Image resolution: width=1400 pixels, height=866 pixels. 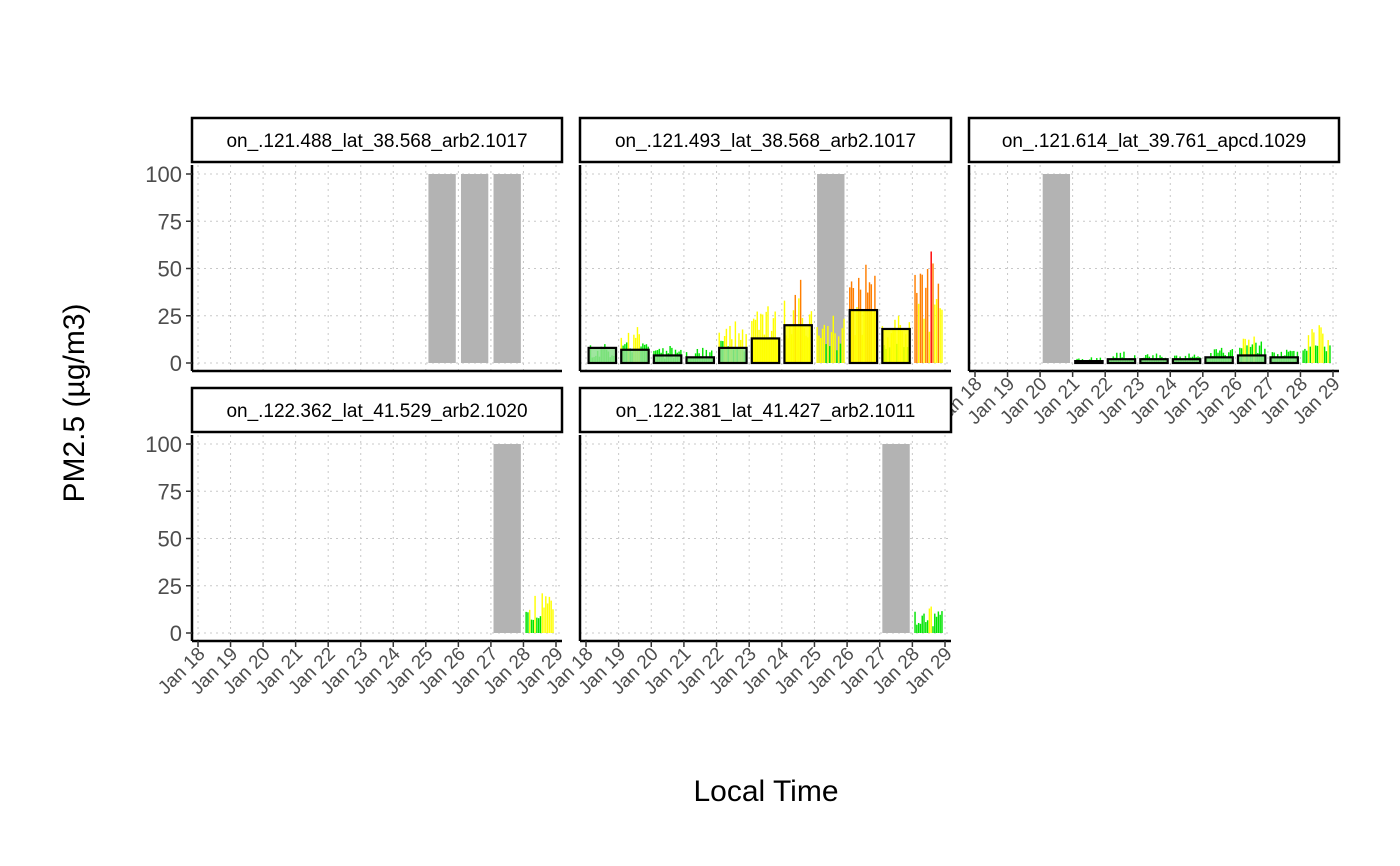 What do you see at coordinates (766, 411) in the screenshot?
I see `strip-label: on_.122.381_lat_41.427_arb2.1011` at bounding box center [766, 411].